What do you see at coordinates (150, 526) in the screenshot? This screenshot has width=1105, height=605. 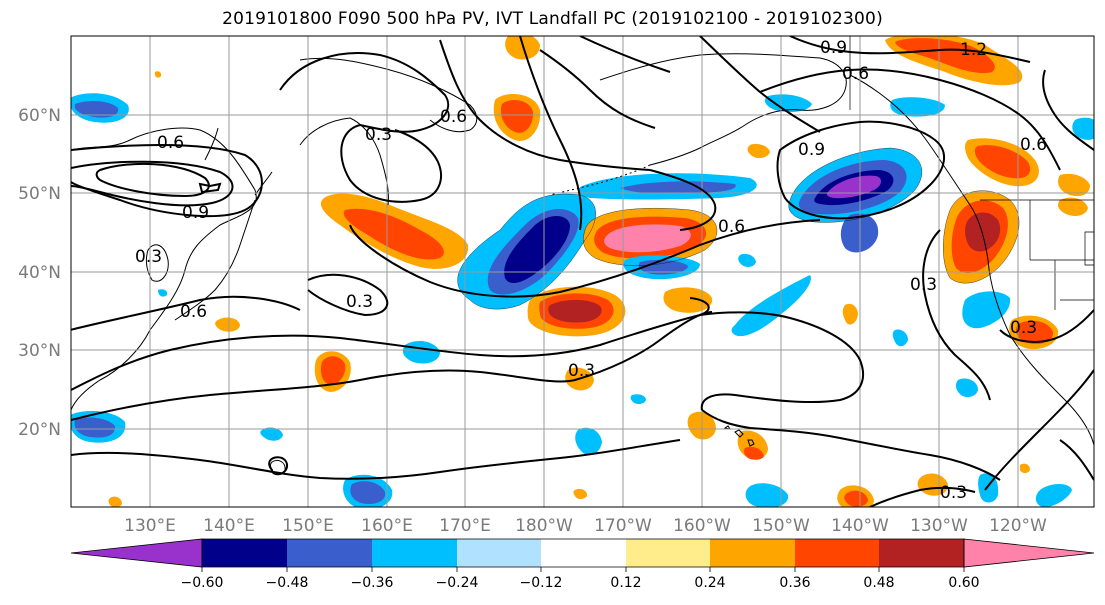 I see `lon-tick-label: 130°E` at bounding box center [150, 526].